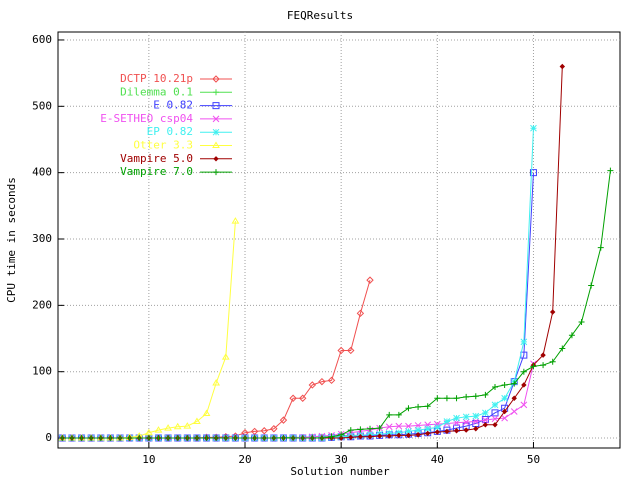 This screenshot has height=480, width=640. I want to click on y-tick-label: 100, so click(42, 371).